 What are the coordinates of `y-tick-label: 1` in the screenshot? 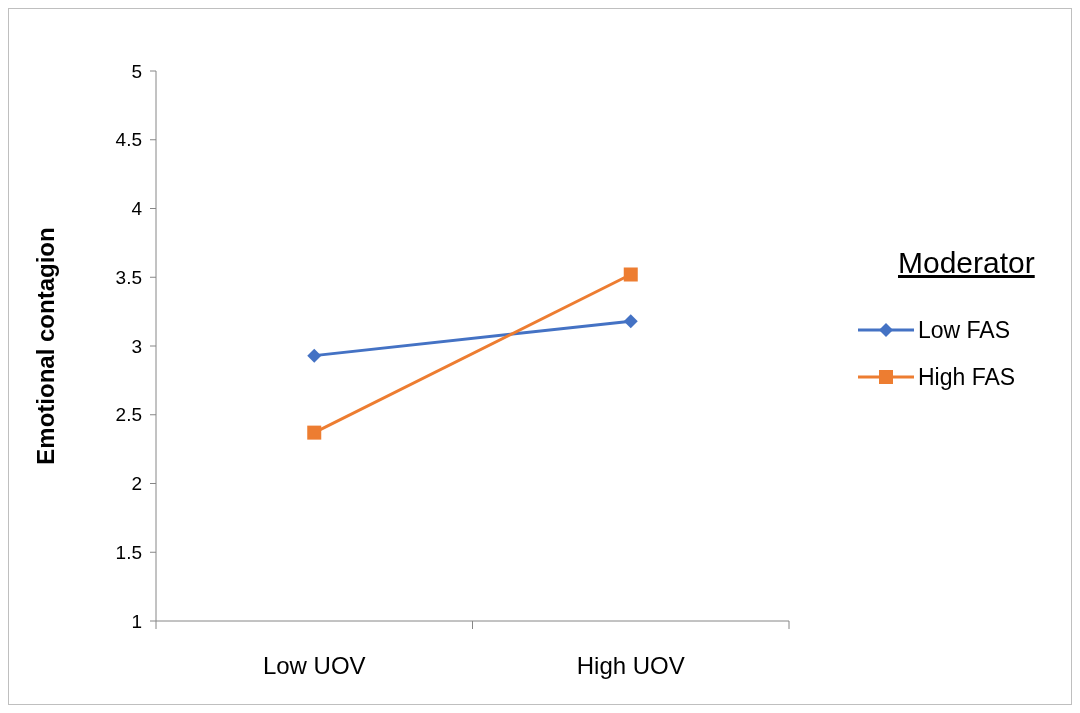 It's located at (136, 621).